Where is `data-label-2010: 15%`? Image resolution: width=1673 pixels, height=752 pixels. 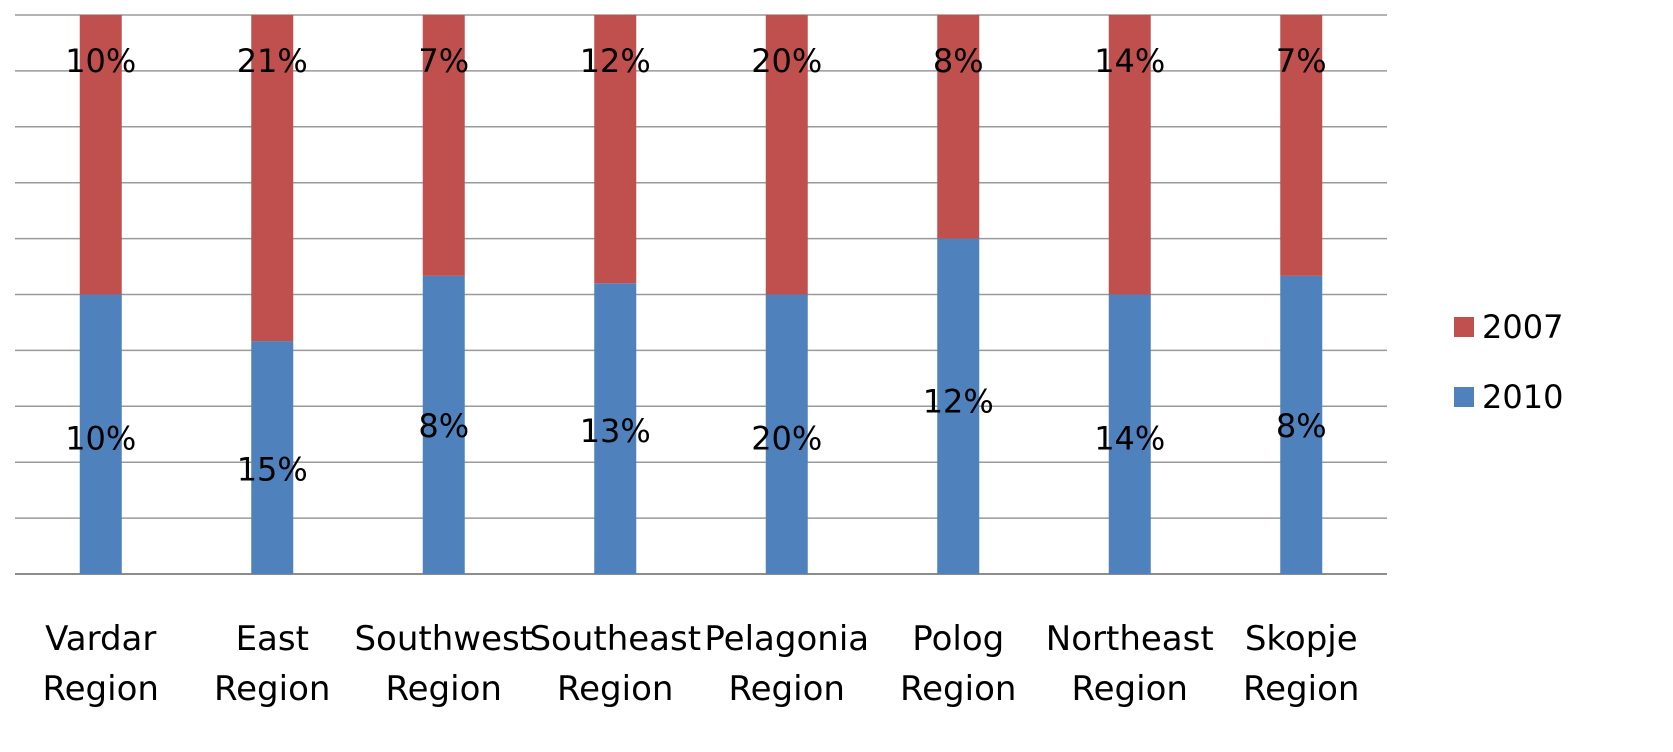
data-label-2010: 15% is located at coordinates (272, 469).